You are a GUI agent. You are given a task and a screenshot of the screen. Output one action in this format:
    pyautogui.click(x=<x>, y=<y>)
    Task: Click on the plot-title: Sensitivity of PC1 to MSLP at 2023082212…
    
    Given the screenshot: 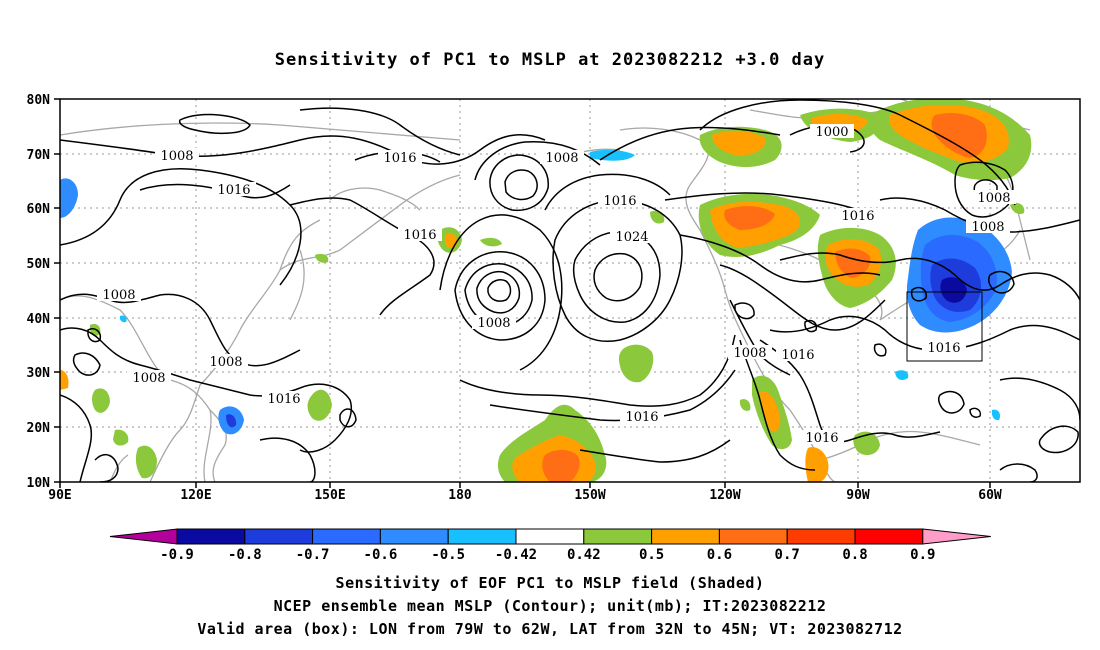 What is the action you would take?
    pyautogui.click(x=550, y=60)
    